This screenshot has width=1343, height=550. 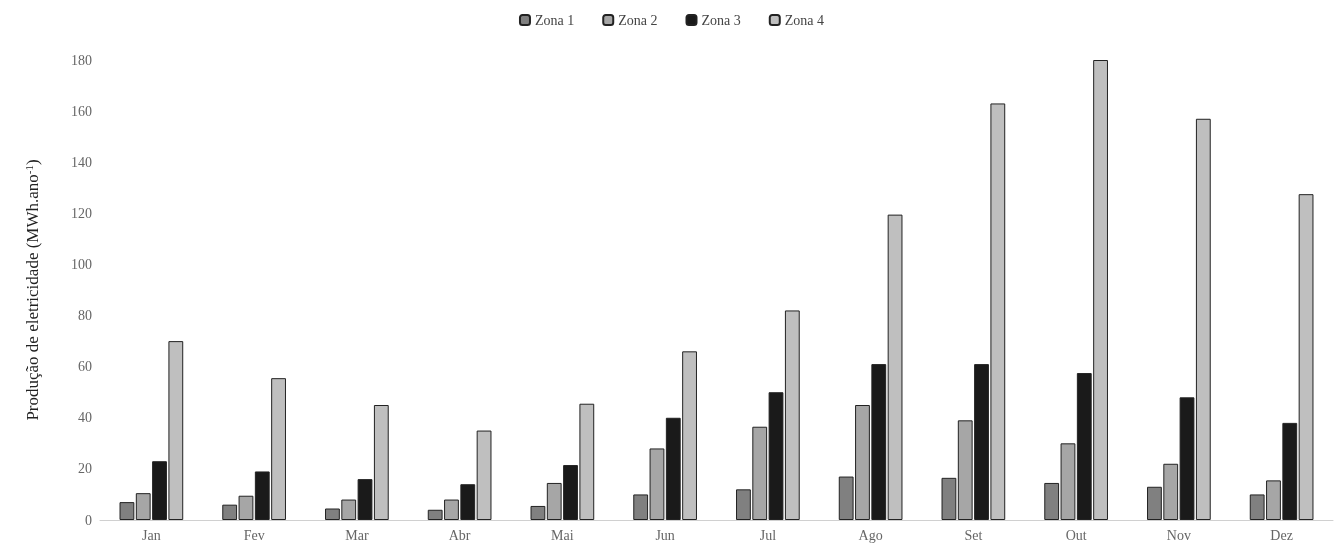 What do you see at coordinates (85, 367) in the screenshot?
I see `y-tick-label: 60` at bounding box center [85, 367].